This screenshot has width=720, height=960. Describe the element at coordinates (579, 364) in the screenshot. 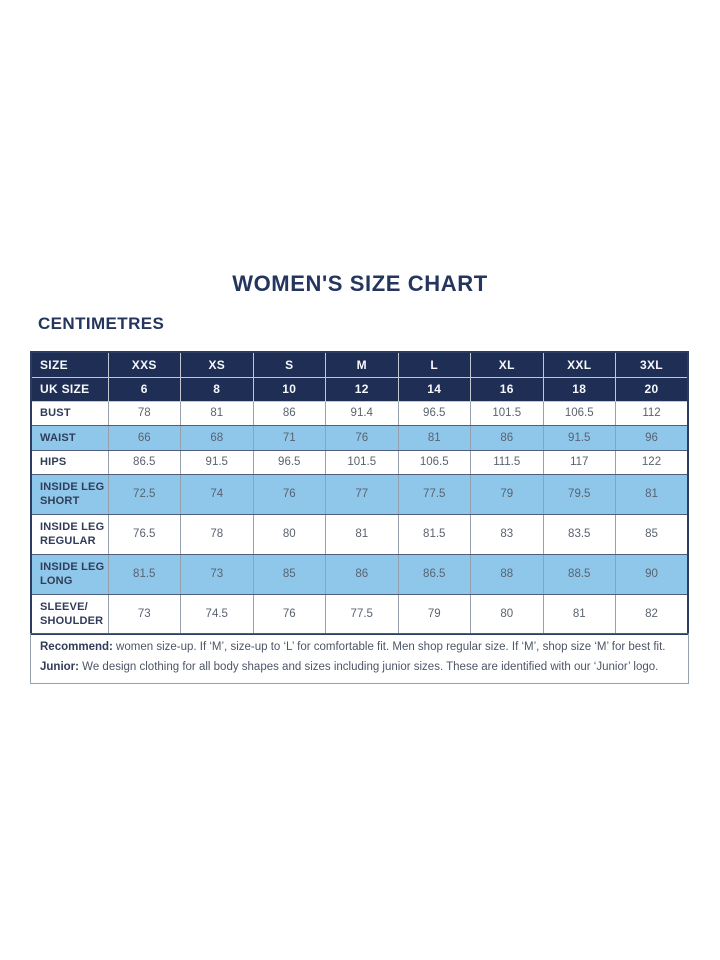

I see `col-header-xxl: XXL` at that location.